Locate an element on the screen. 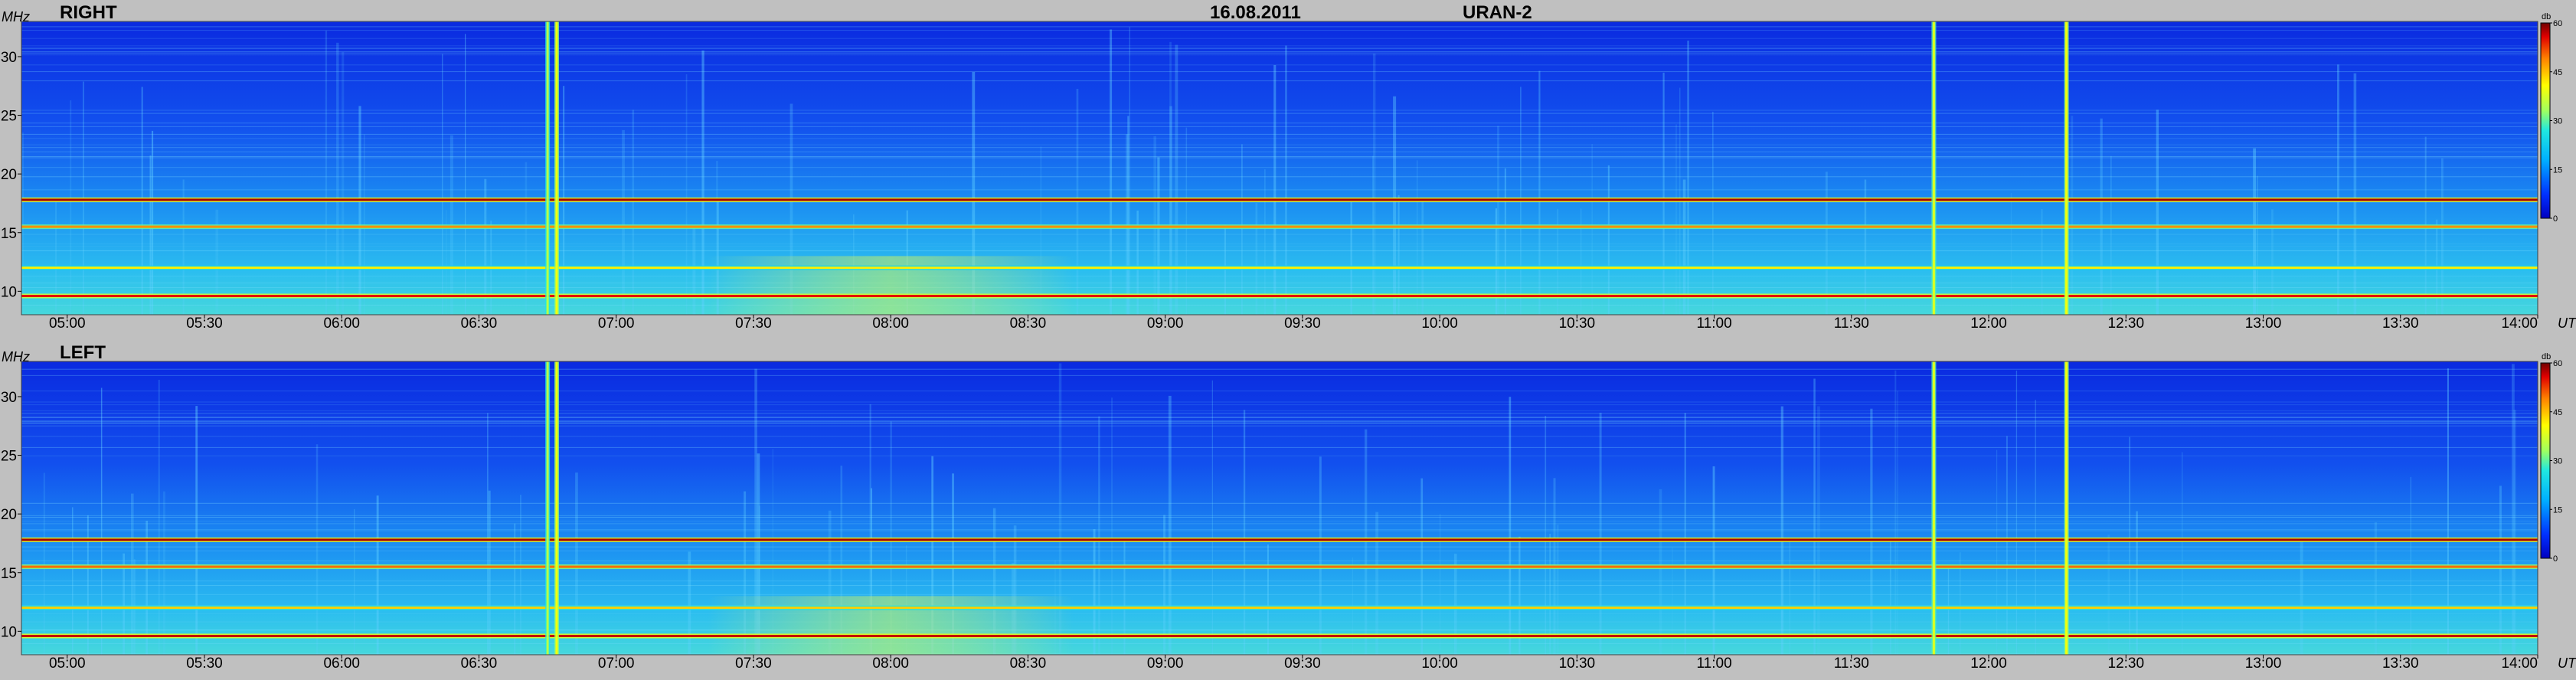  colorbar is located at coordinates (2545, 460).